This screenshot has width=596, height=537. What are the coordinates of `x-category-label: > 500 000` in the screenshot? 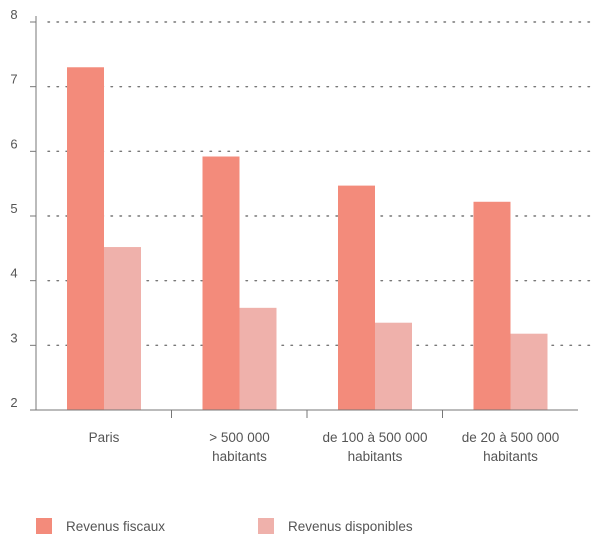 It's located at (239, 437).